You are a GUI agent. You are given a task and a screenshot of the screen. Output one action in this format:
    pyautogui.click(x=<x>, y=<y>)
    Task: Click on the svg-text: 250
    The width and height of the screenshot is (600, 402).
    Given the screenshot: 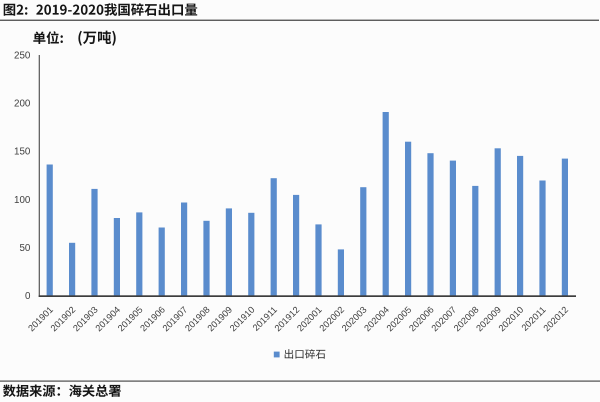 What is the action you would take?
    pyautogui.click(x=22, y=56)
    